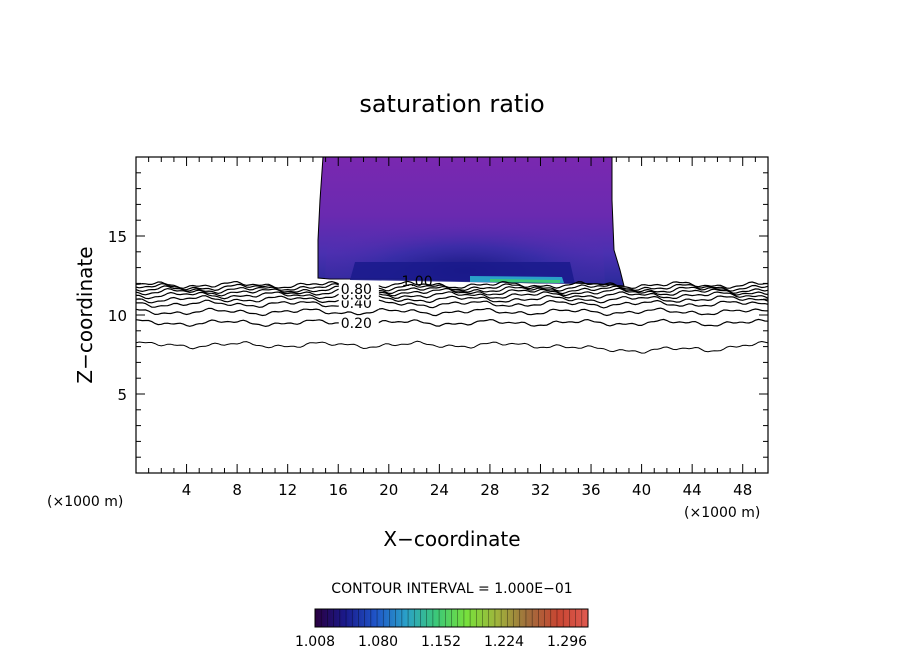  I want to click on x-tick-label: 20, so click(388, 490).